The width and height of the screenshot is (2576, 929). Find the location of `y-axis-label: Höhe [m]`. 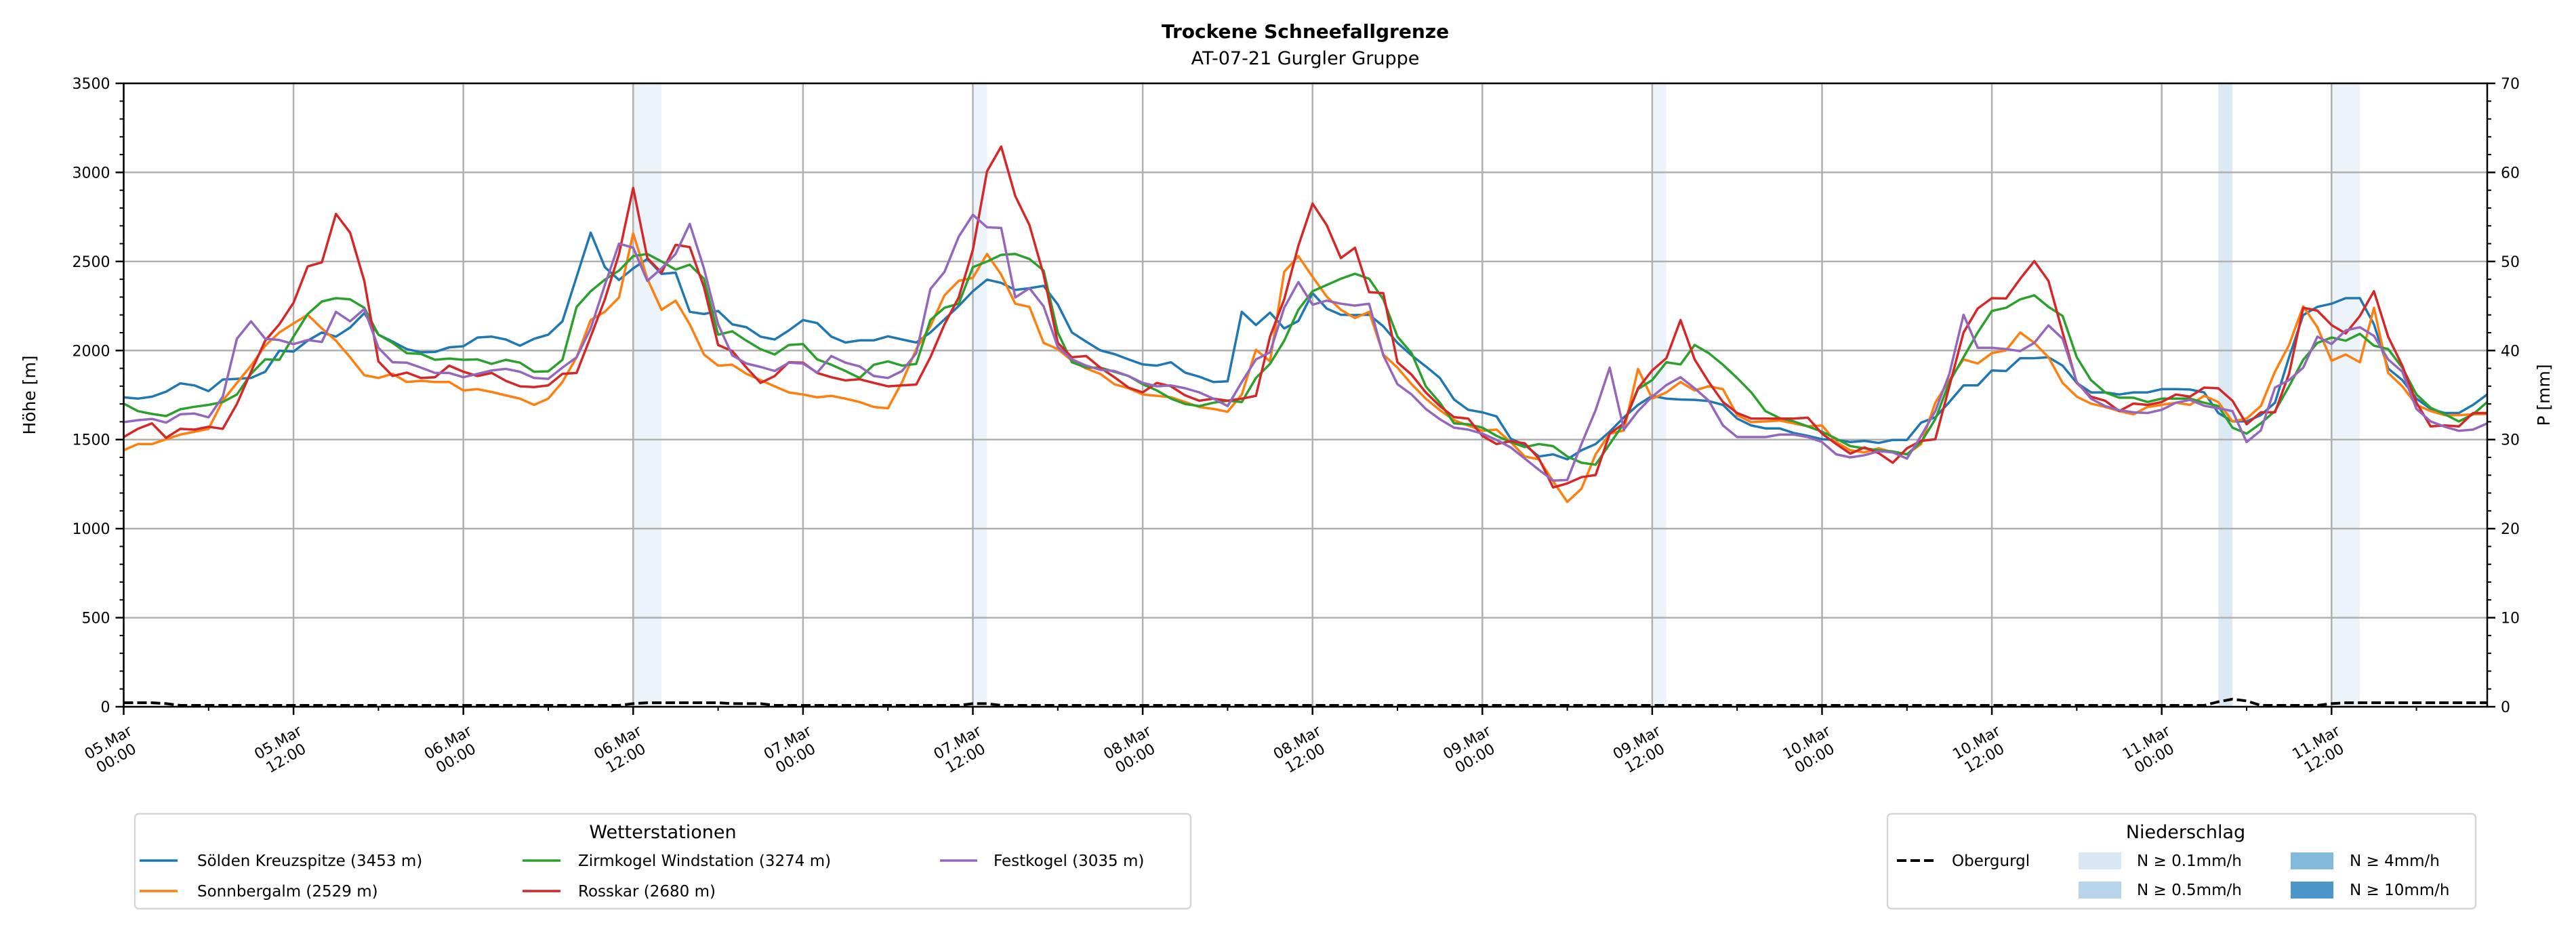

y-axis-label: Höhe [m] is located at coordinates (30, 395).